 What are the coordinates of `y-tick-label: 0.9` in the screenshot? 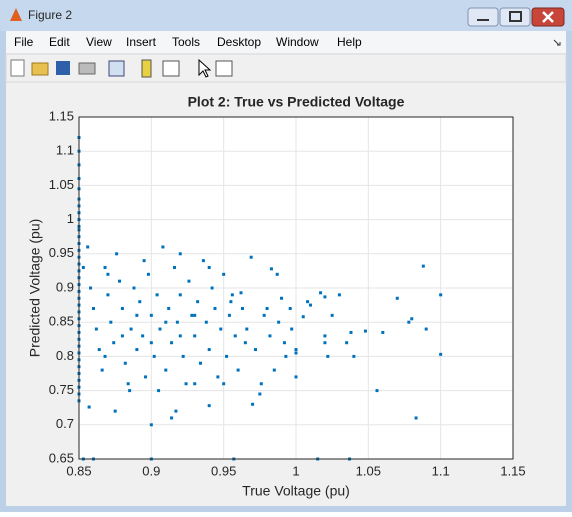 It's located at (65, 286).